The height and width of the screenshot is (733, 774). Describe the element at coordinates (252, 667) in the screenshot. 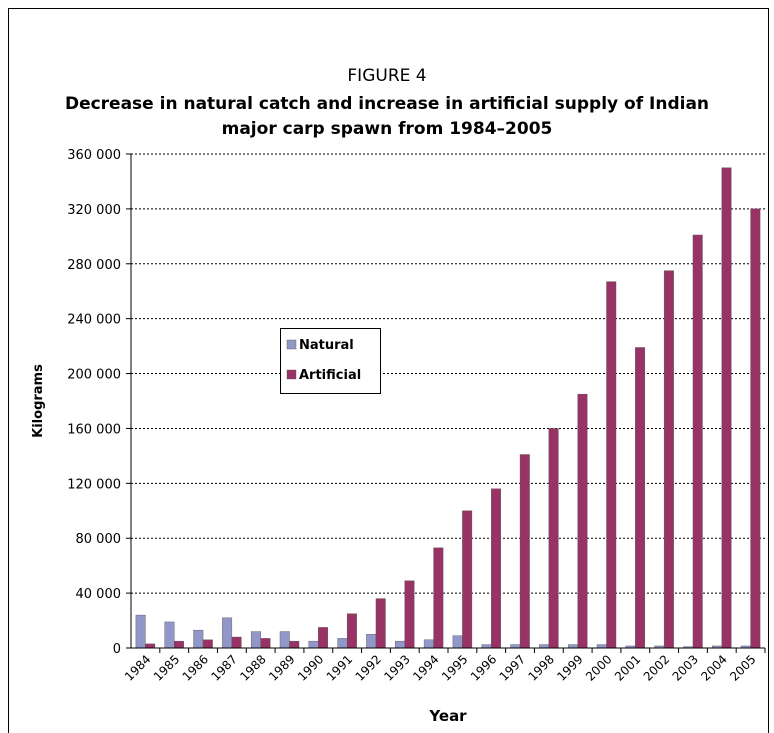

I see `x-tick-label: 1988` at that location.